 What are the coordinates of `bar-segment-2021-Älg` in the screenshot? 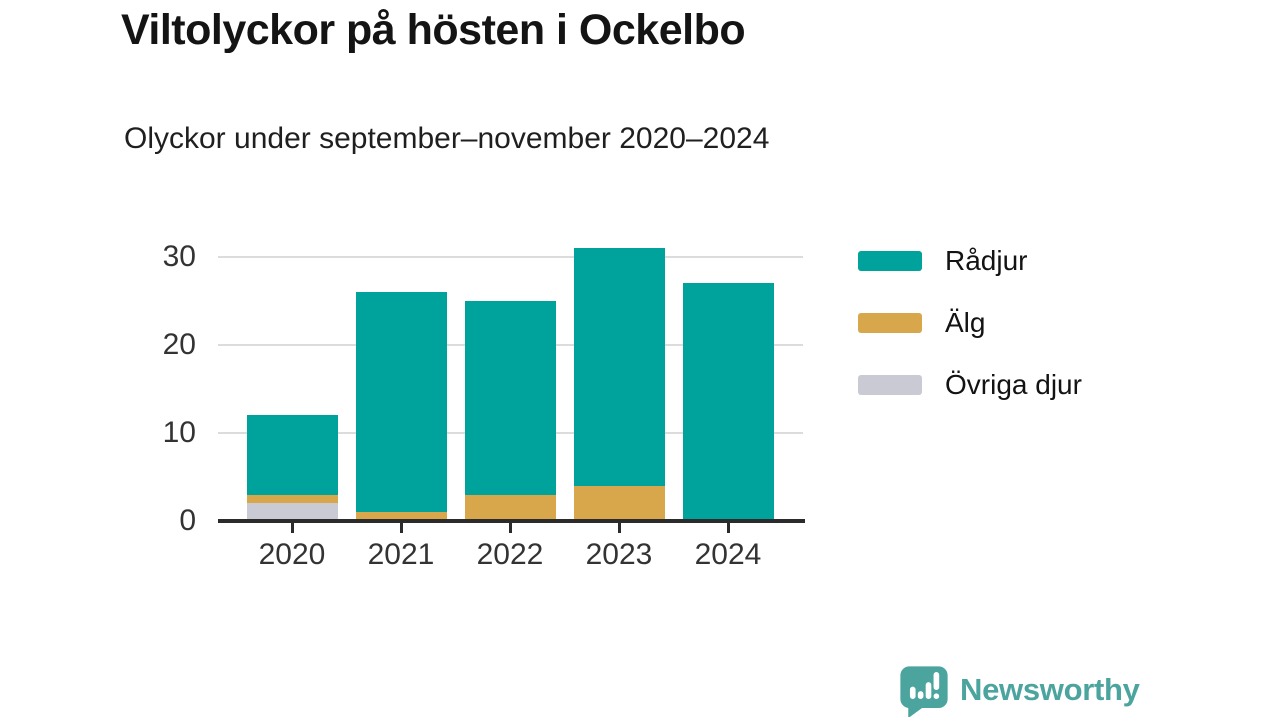 It's located at (401, 516).